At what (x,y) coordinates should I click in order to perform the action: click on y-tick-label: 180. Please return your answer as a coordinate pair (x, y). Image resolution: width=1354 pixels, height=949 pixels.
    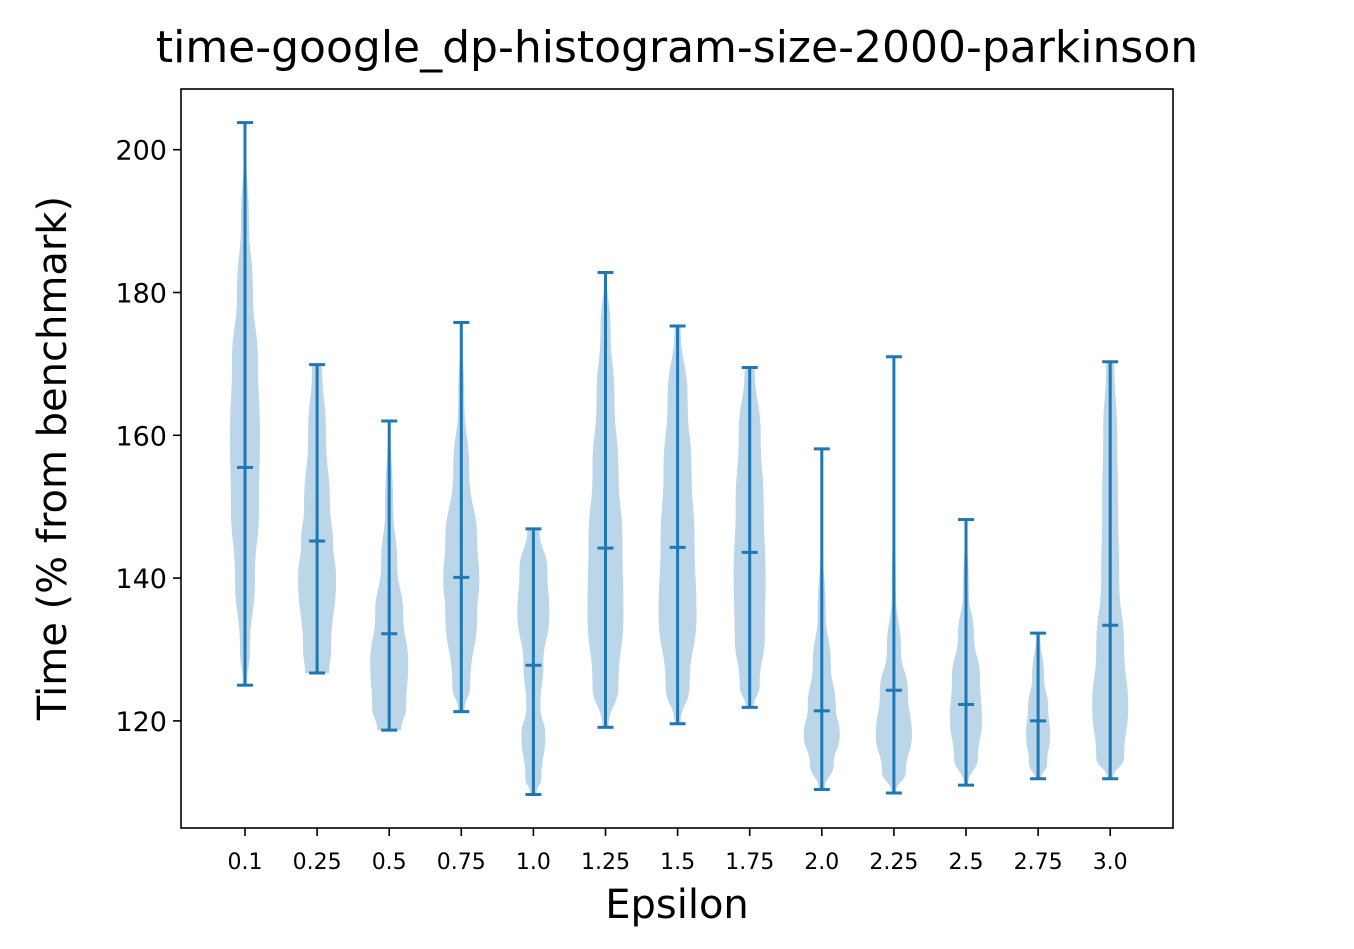
    Looking at the image, I should click on (141, 293).